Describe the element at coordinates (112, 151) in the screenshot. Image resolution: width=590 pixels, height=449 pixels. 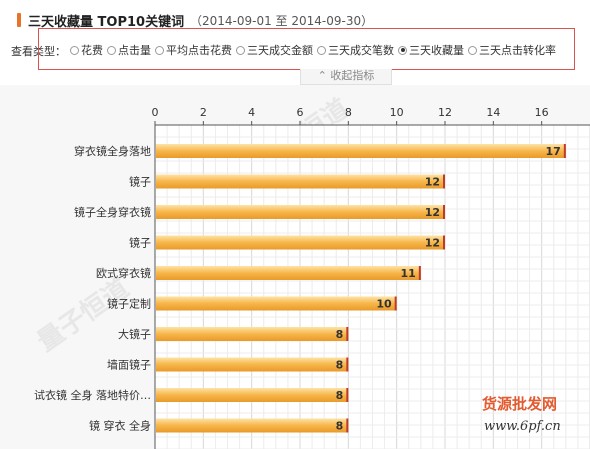
I see `category-label: 穿衣镜全身落地` at that location.